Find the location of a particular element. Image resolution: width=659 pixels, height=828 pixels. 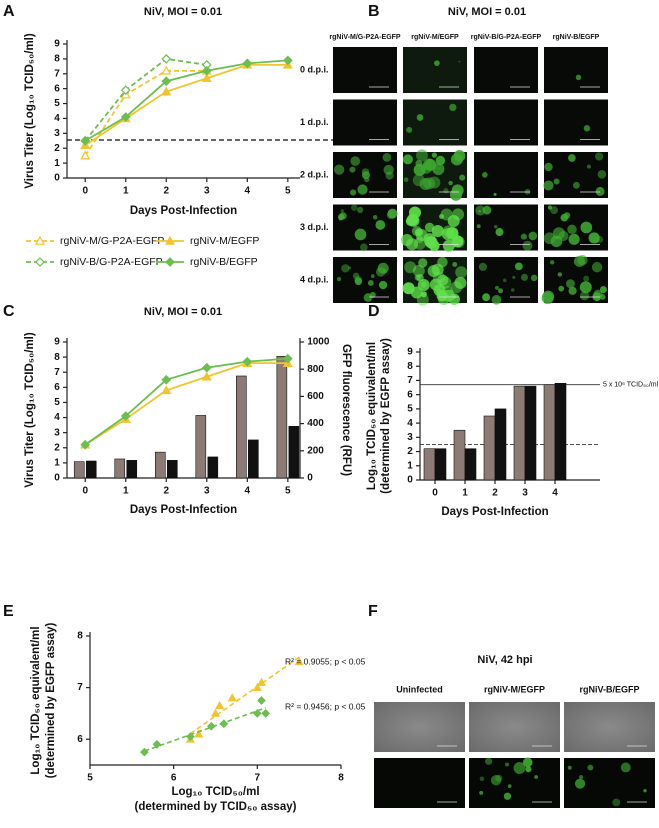

y-tick-label: 7 is located at coordinates (80, 687).